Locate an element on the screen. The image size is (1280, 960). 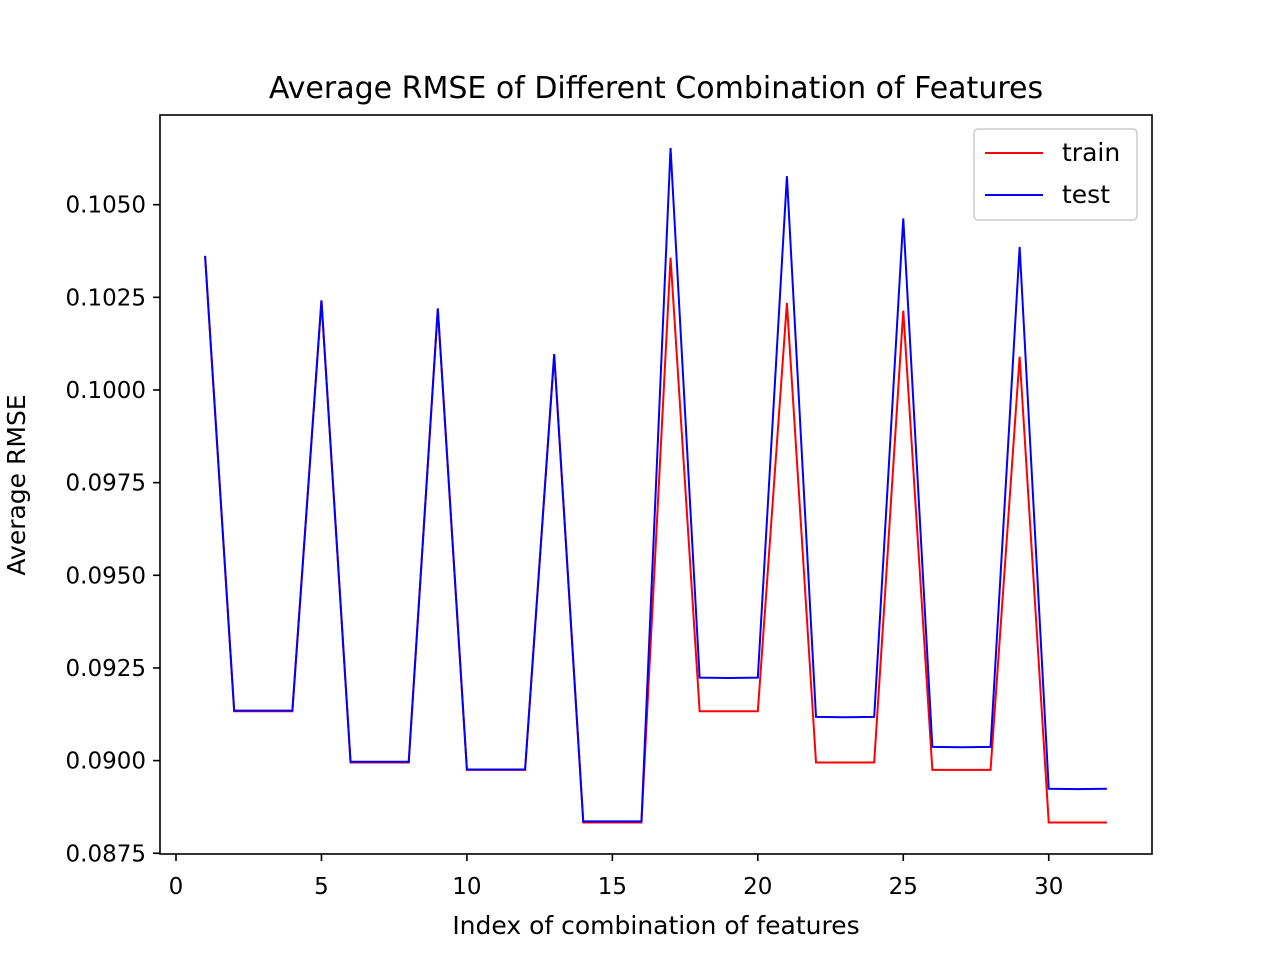
x-tick-label: 10 is located at coordinates (466, 887).